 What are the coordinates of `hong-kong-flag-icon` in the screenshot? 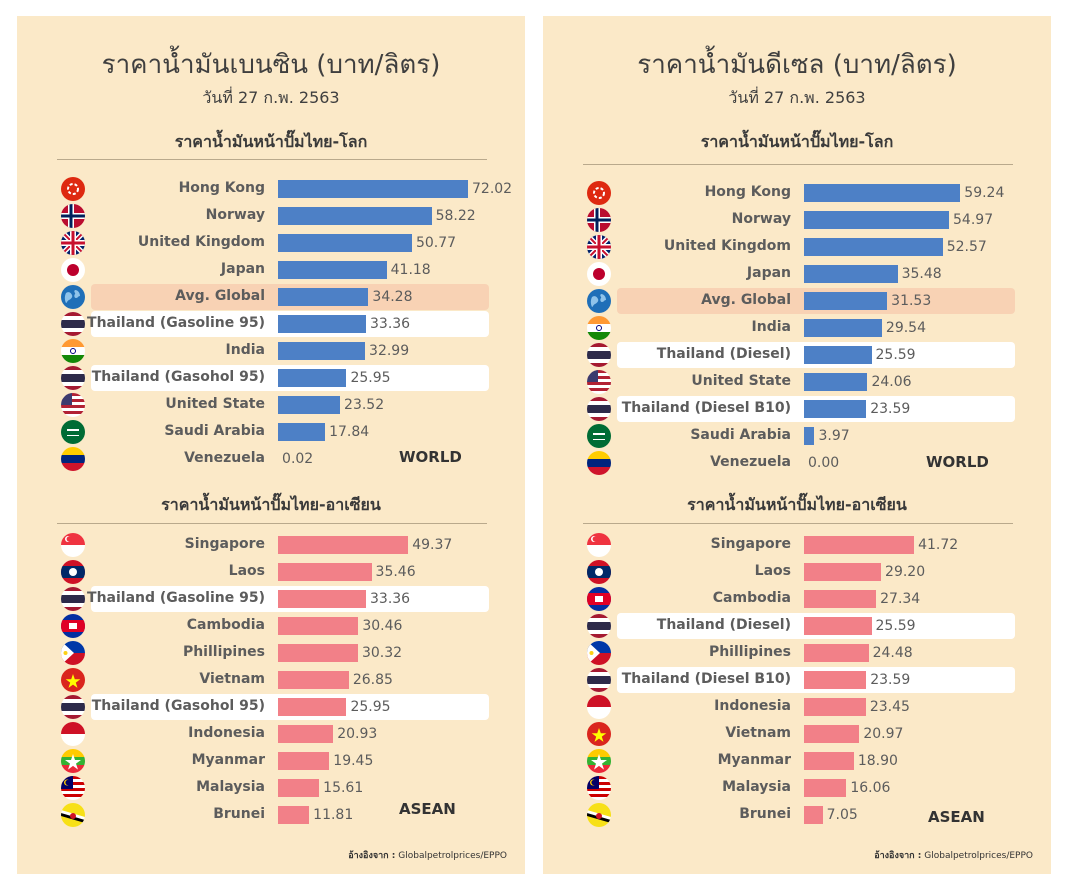 It's located at (599, 193).